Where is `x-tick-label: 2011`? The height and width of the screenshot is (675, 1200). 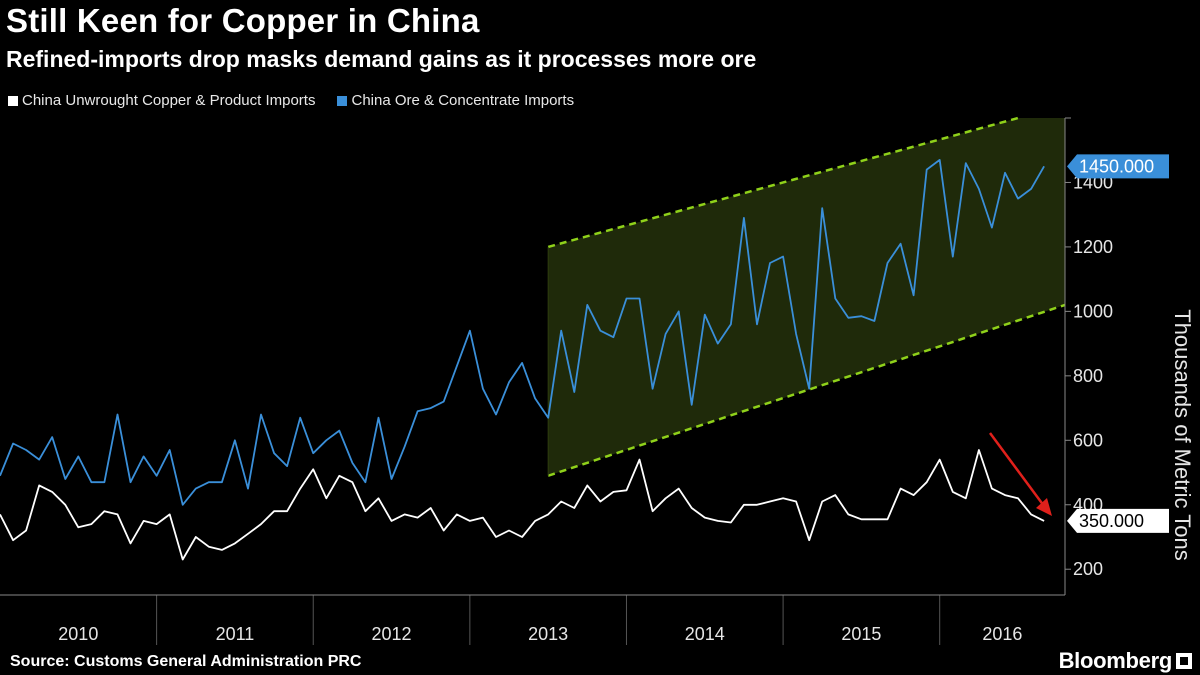
x-tick-label: 2011 is located at coordinates (235, 634).